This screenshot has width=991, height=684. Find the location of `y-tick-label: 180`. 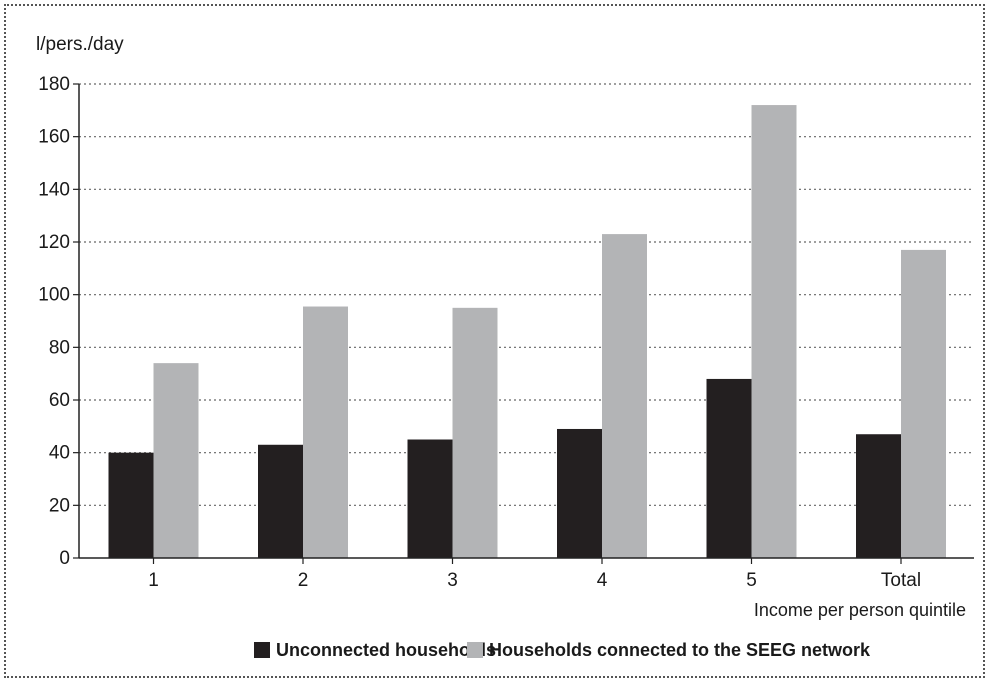

y-tick-label: 180 is located at coordinates (54, 84).